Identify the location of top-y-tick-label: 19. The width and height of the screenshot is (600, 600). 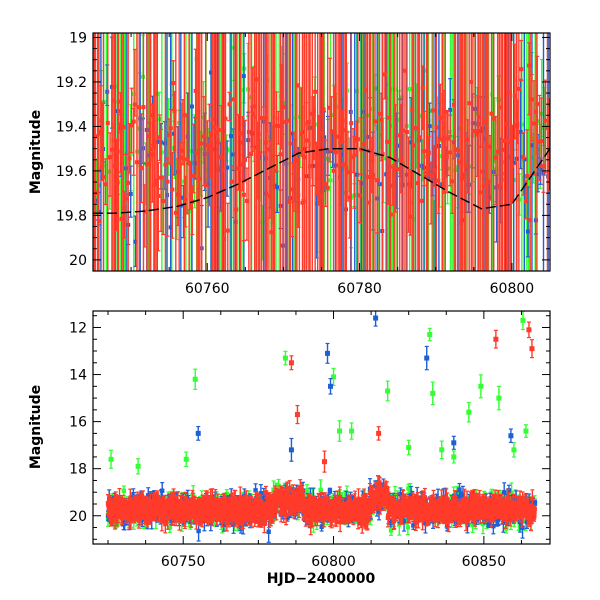
(78, 38).